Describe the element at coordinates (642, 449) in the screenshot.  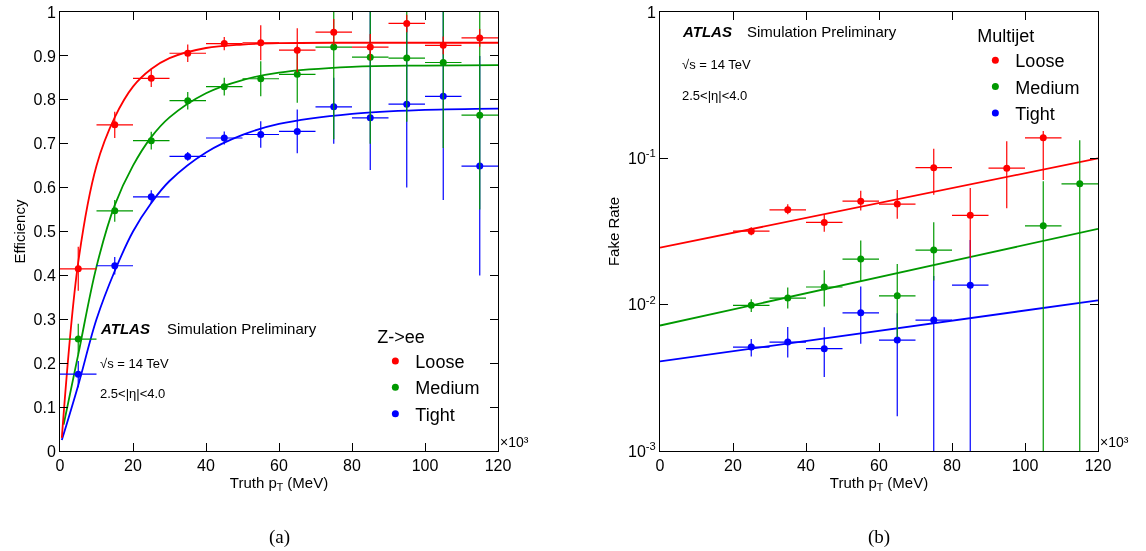
I see `y-tick-label: 10$^{-3}$` at that location.